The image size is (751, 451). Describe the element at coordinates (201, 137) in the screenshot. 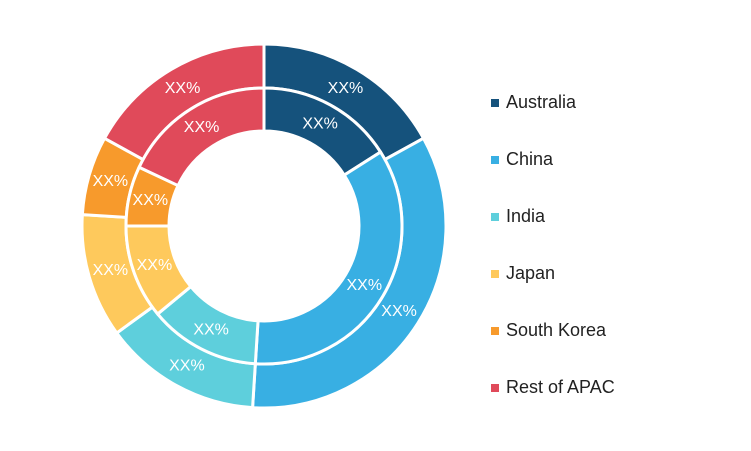

I see `inner-slice-rest-of-apac` at that location.